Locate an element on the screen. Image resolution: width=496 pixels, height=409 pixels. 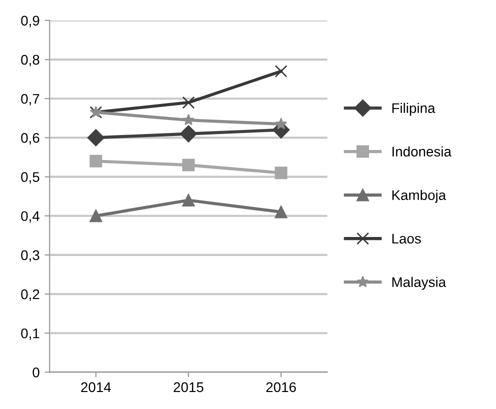
legend-label: Filipina is located at coordinates (414, 109).